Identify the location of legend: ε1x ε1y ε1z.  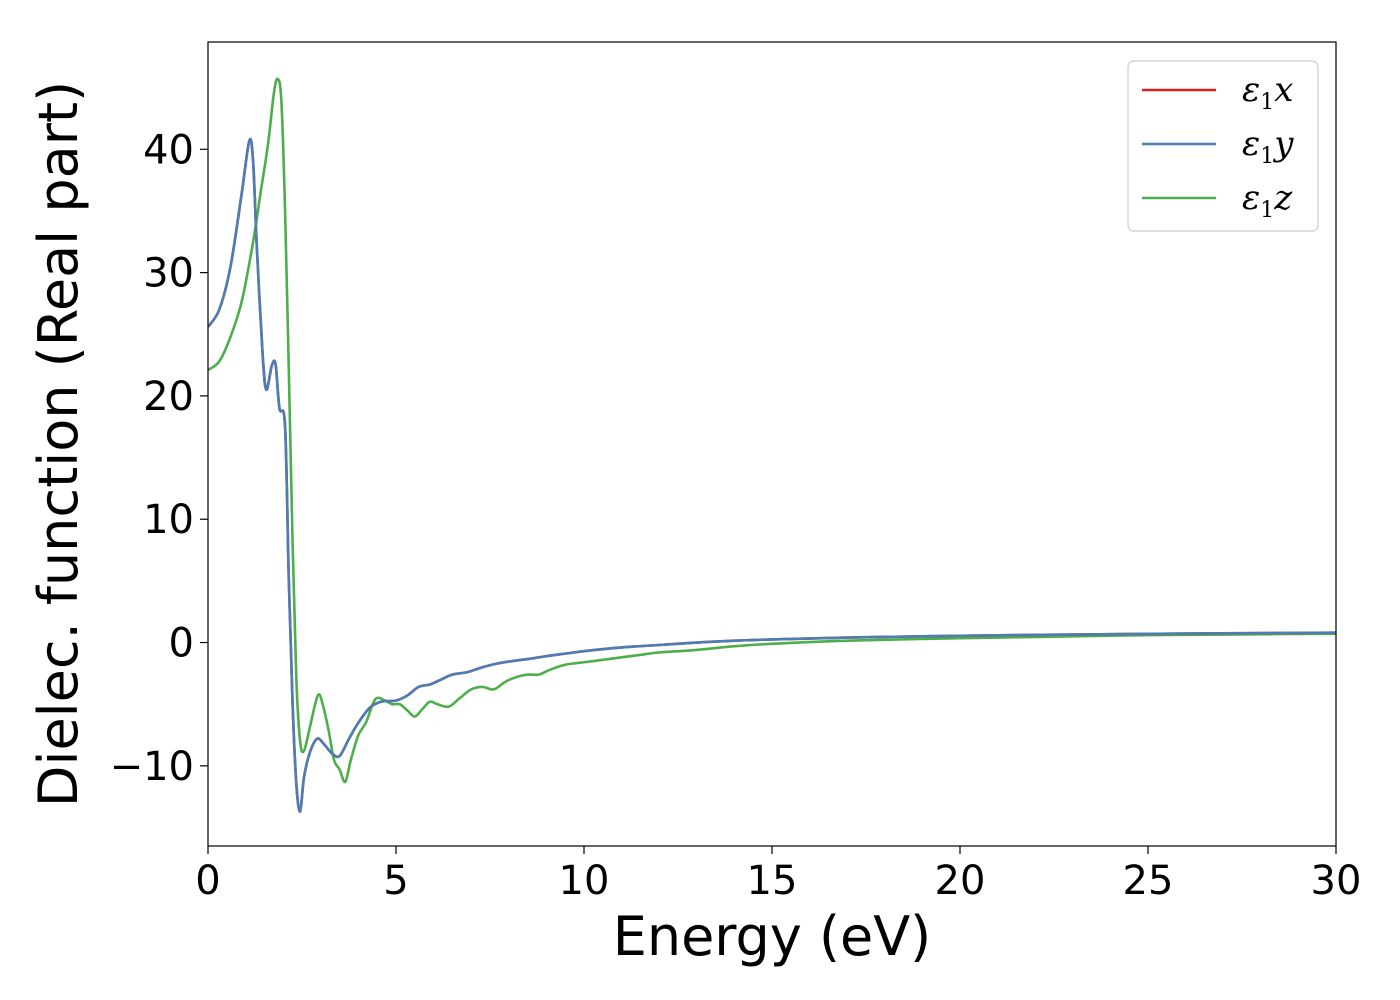
(1223, 146).